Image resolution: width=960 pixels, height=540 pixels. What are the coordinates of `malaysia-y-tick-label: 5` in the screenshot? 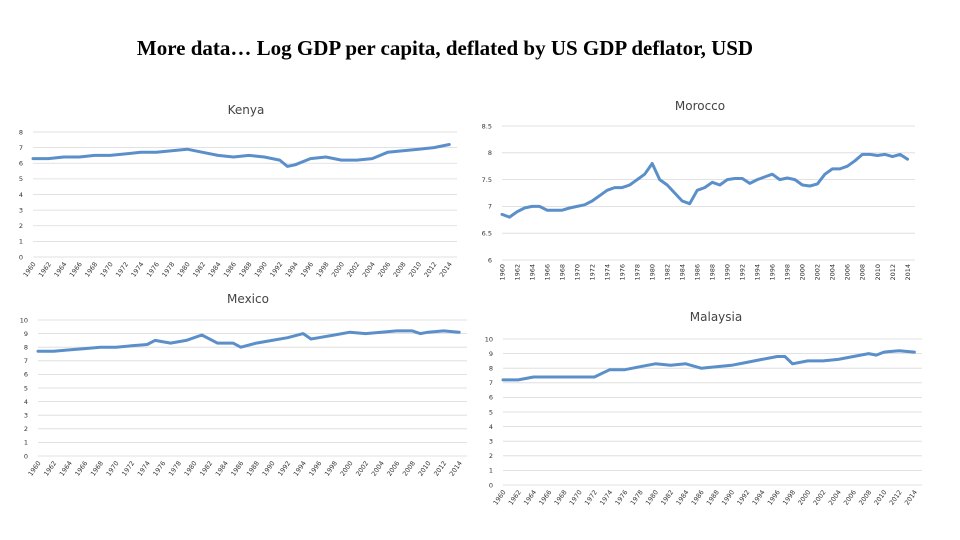 It's located at (491, 412).